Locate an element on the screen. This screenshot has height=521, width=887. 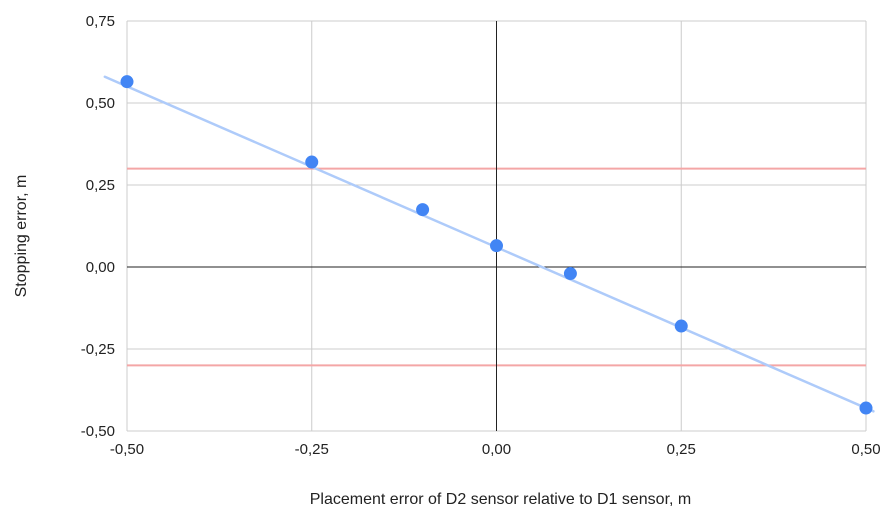
y-tick-label: -0,50 is located at coordinates (98, 431).